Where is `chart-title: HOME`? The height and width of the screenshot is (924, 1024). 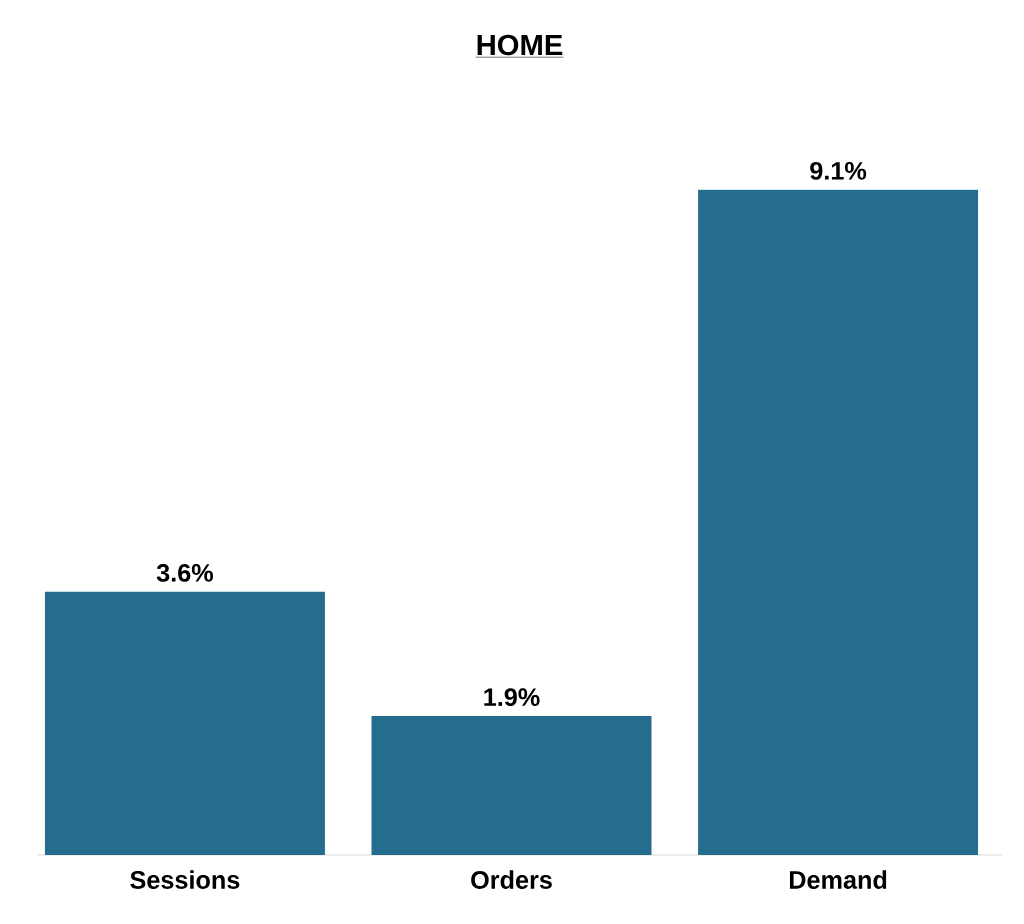
chart-title: HOME is located at coordinates (520, 45).